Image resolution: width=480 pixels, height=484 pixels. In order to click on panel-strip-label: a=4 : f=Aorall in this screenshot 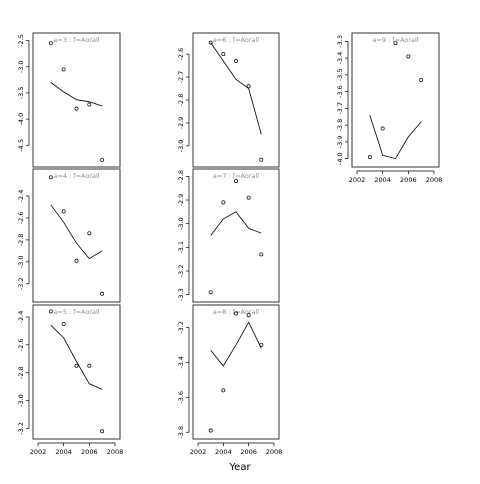, I will do `click(76, 176)`.